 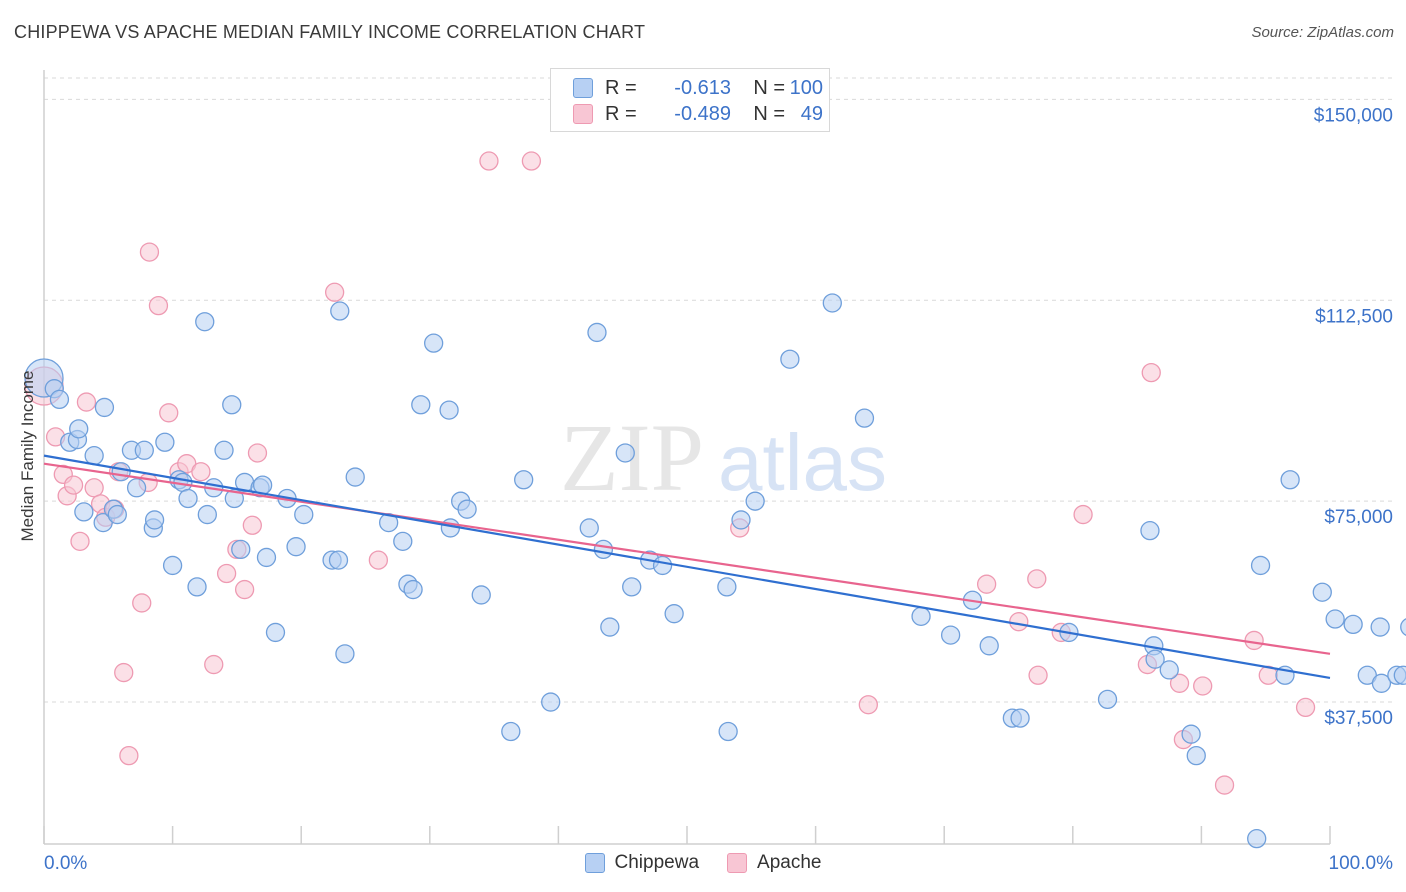 I want to click on legend-item-chippewa: Chippewa, so click(x=642, y=863).